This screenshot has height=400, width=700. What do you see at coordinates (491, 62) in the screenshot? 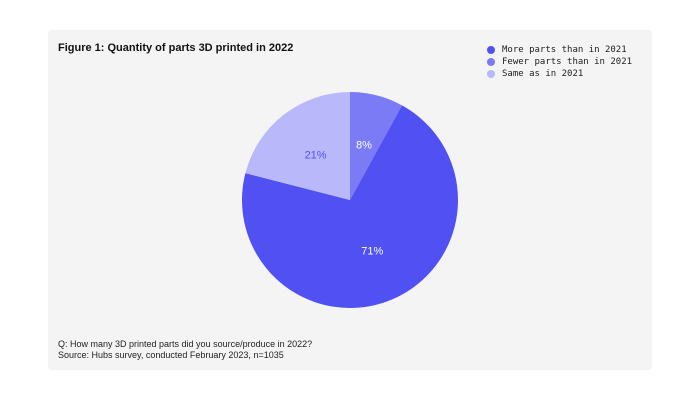
I see `legend-swatch-fewer` at bounding box center [491, 62].